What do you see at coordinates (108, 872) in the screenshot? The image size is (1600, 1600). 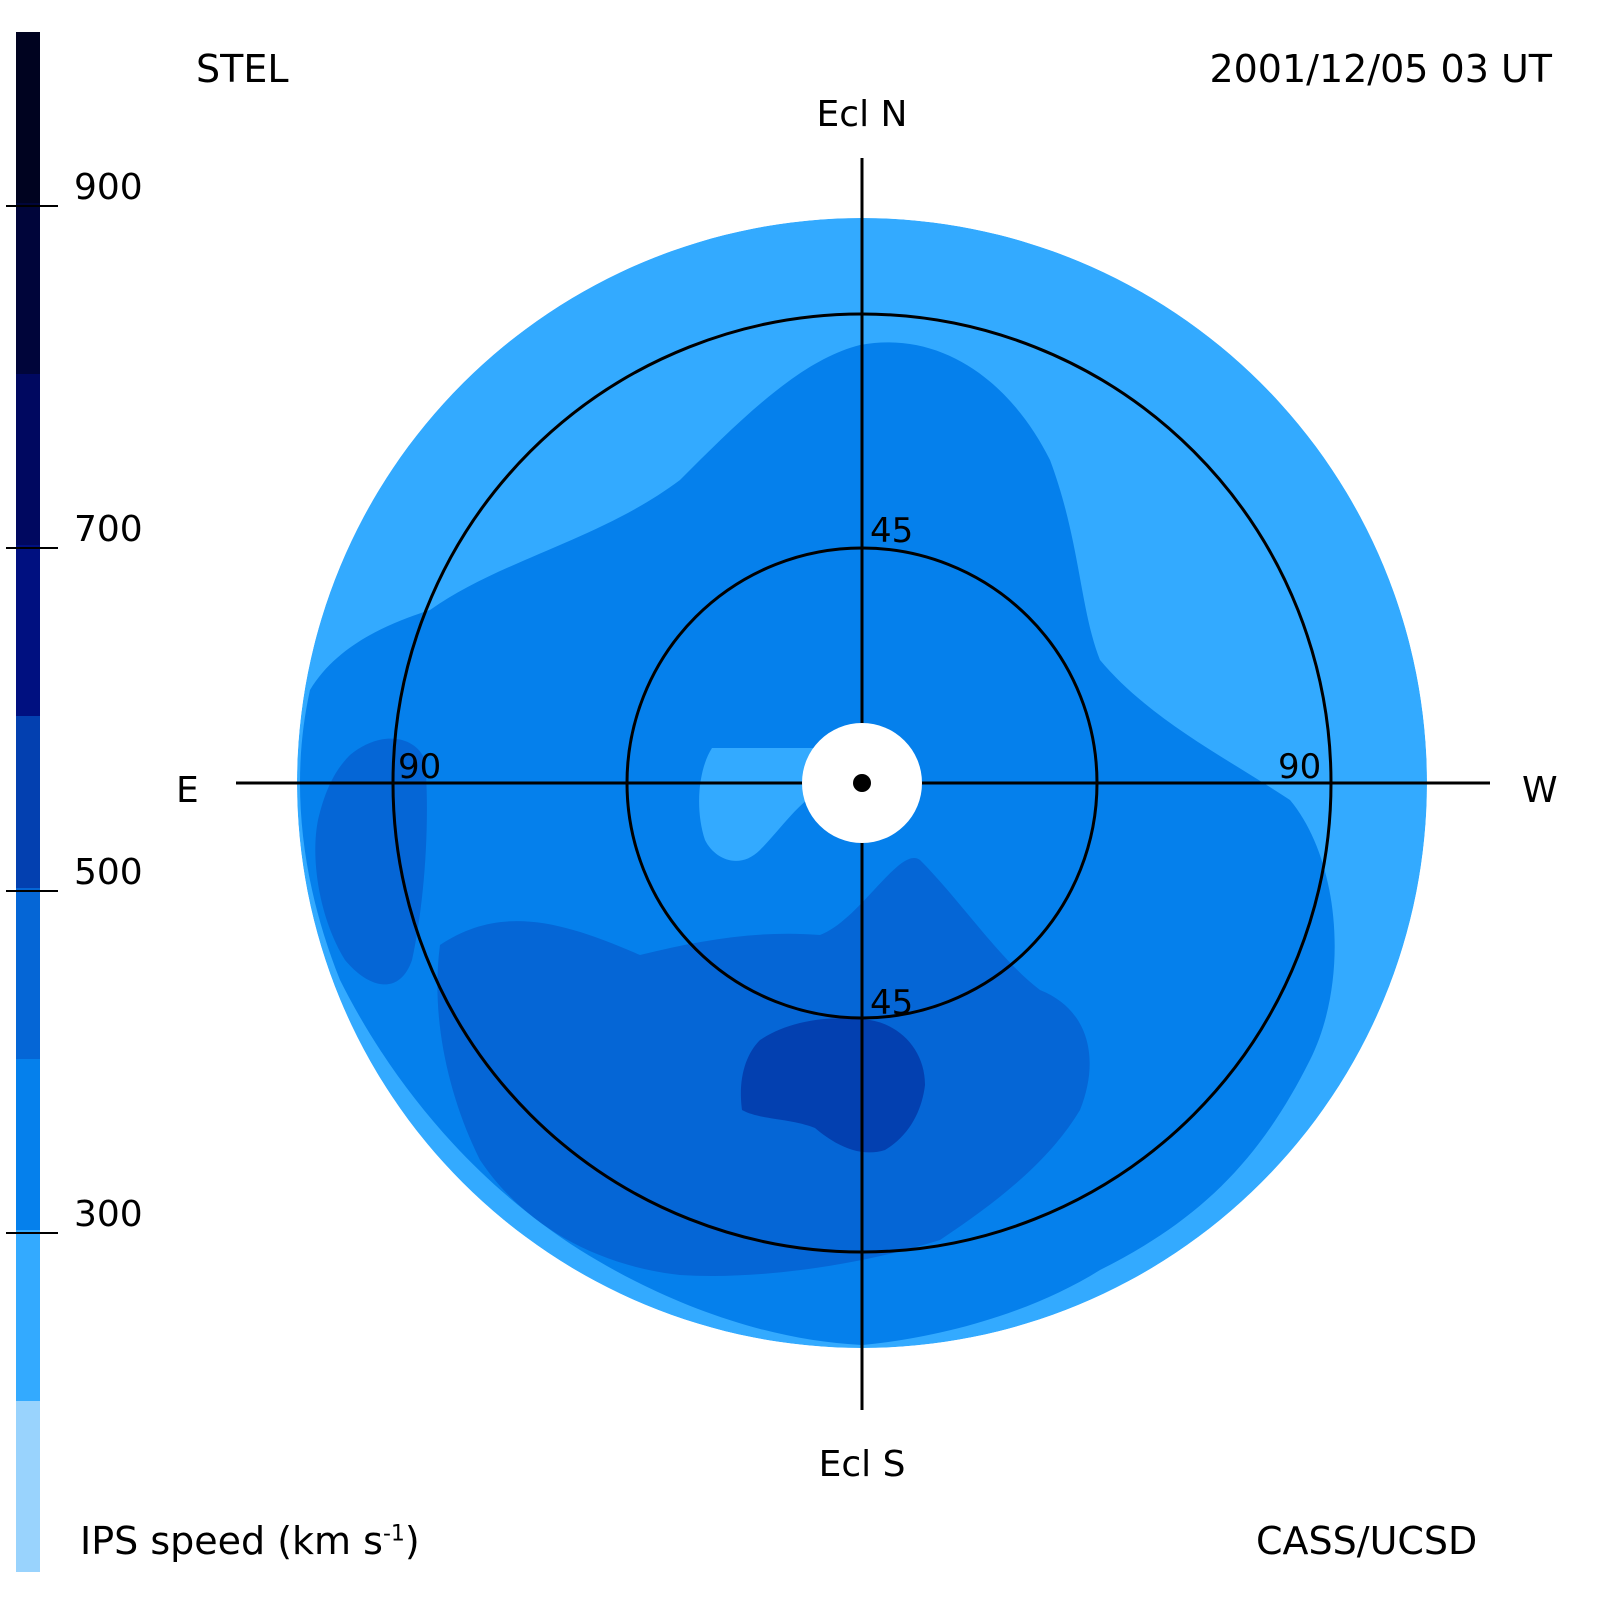 I see `colorbar-tick-label: 500` at bounding box center [108, 872].